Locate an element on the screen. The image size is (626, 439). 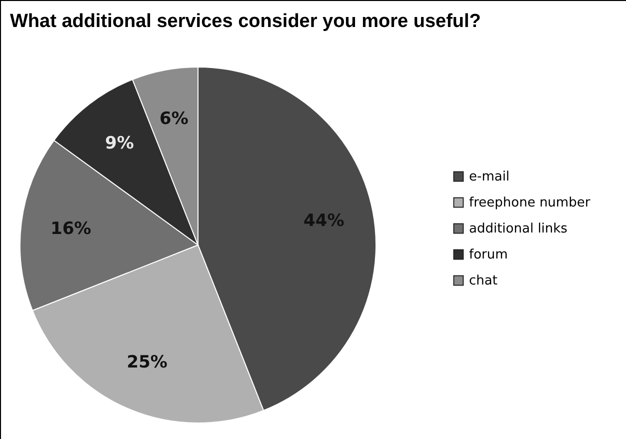
legend-label: chat is located at coordinates (483, 281).